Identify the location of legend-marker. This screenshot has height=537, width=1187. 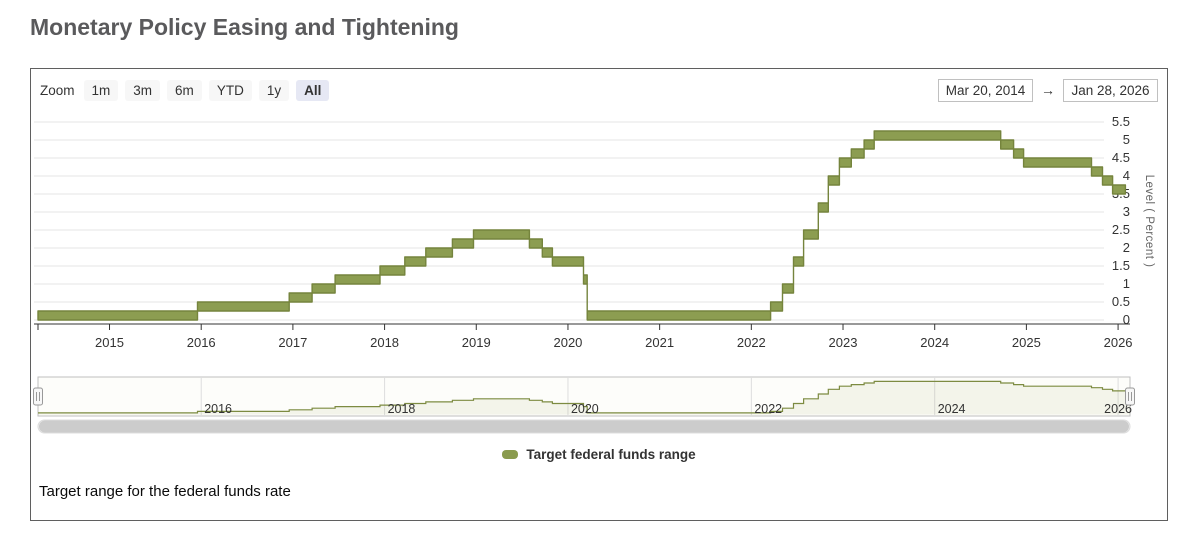
(510, 454).